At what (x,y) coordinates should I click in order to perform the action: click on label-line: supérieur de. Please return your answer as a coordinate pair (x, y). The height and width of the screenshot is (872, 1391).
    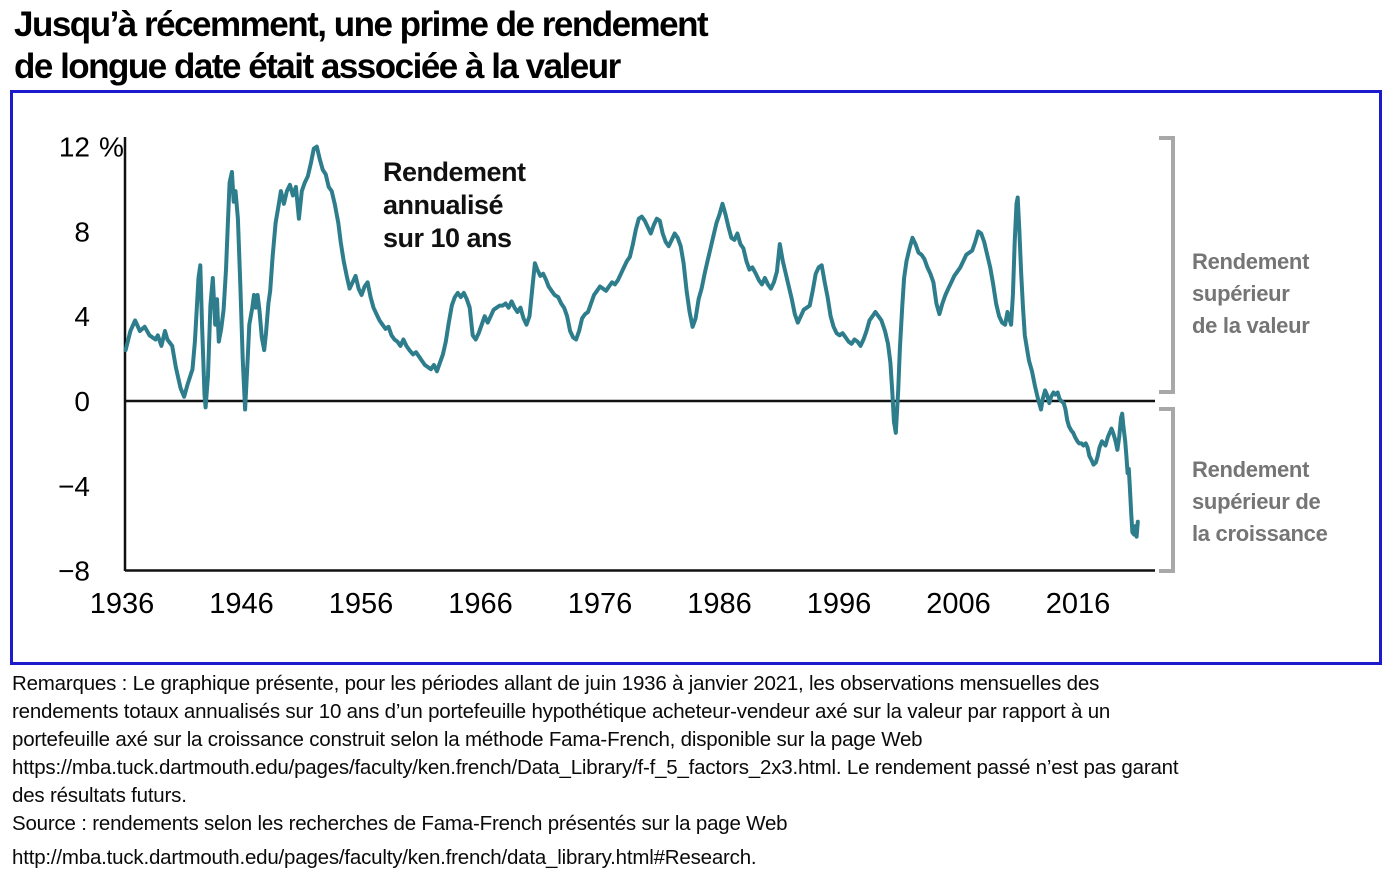
    Looking at the image, I should click on (1256, 501).